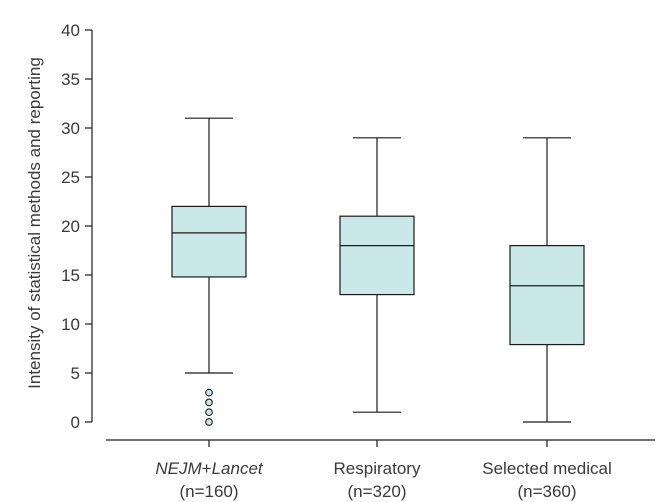 The width and height of the screenshot is (660, 502). I want to click on y-tick-label: 20, so click(70, 226).